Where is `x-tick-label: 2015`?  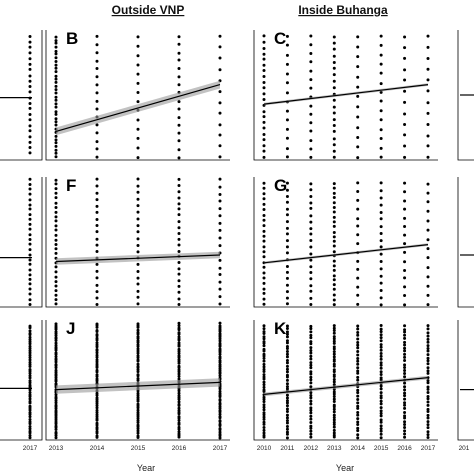
x-tick-label: 2015 is located at coordinates (138, 448).